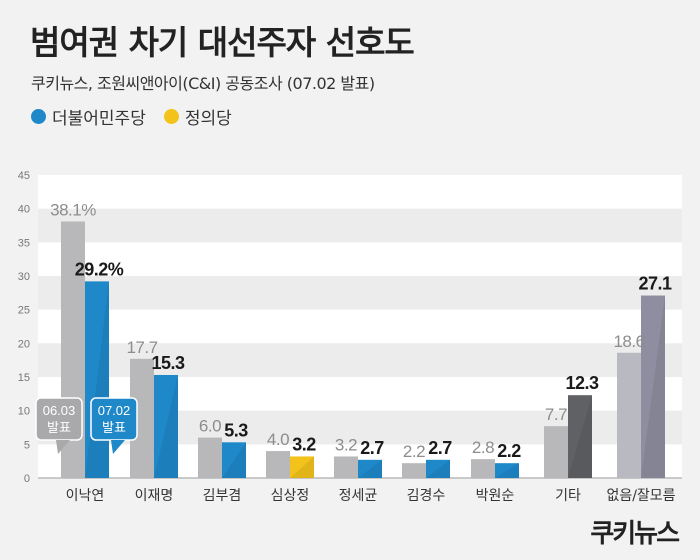  I want to click on data-label-current: 15.3, so click(168, 363).